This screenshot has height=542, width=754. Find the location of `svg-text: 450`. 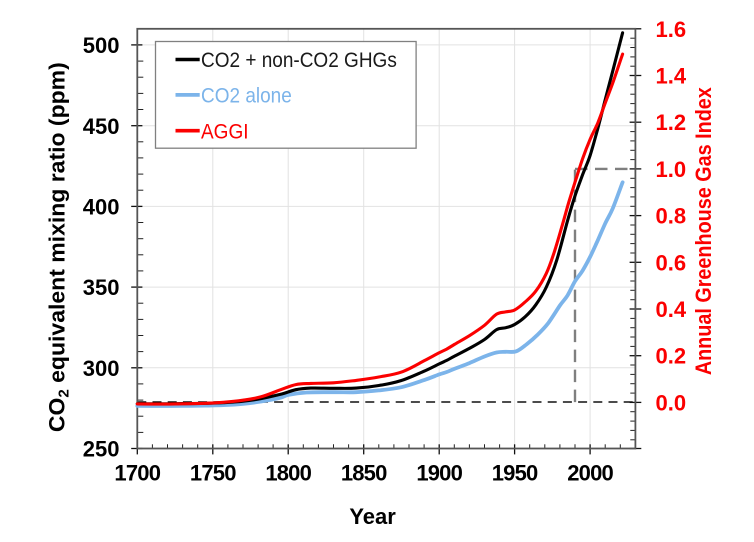

svg-text: 450 is located at coordinates (101, 126).